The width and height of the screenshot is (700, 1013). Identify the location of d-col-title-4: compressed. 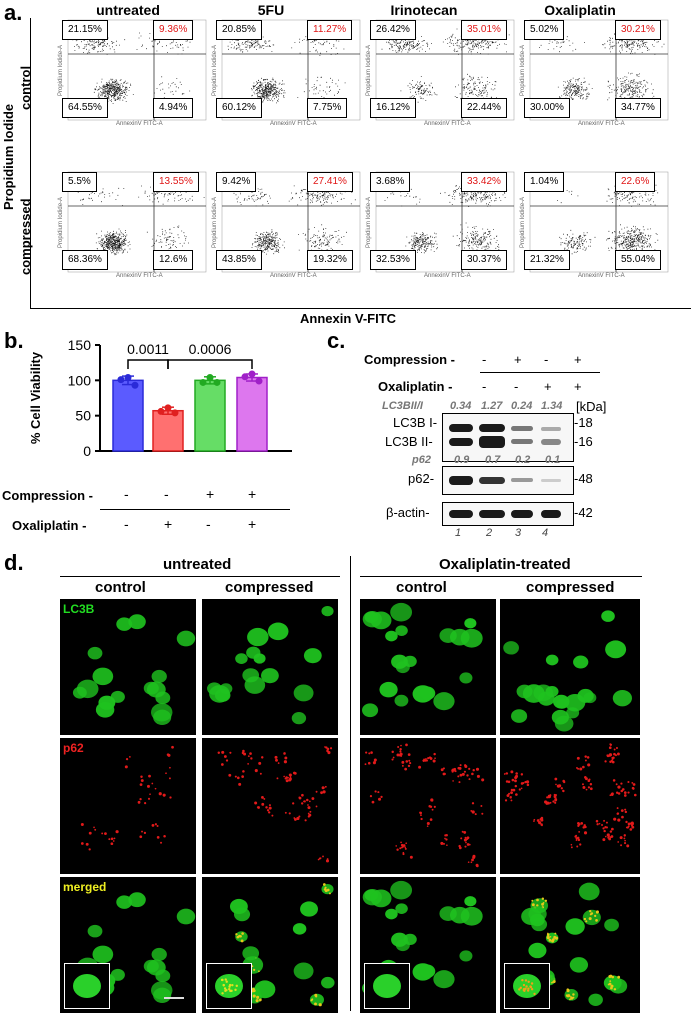
(570, 587).